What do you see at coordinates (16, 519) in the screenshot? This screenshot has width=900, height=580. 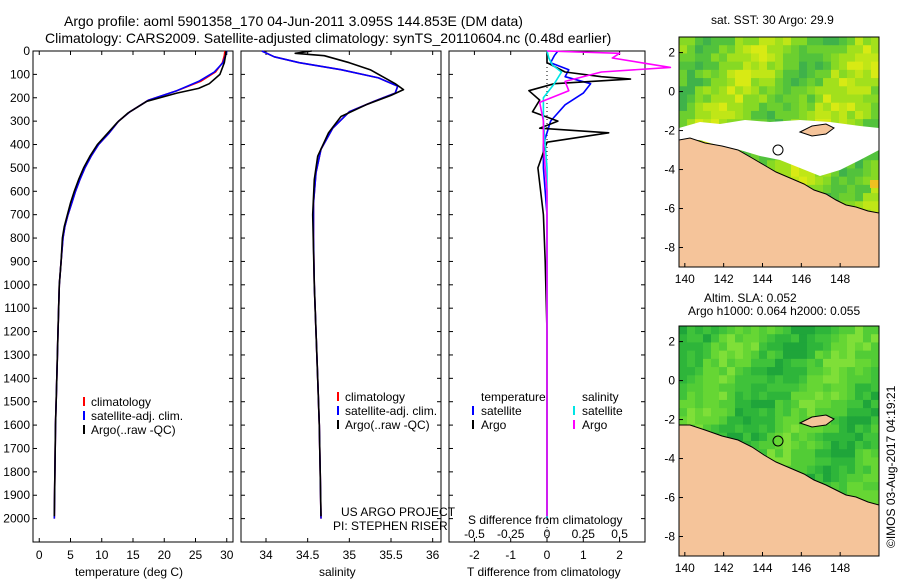 I see `y-tick-label: 2000` at bounding box center [16, 519].